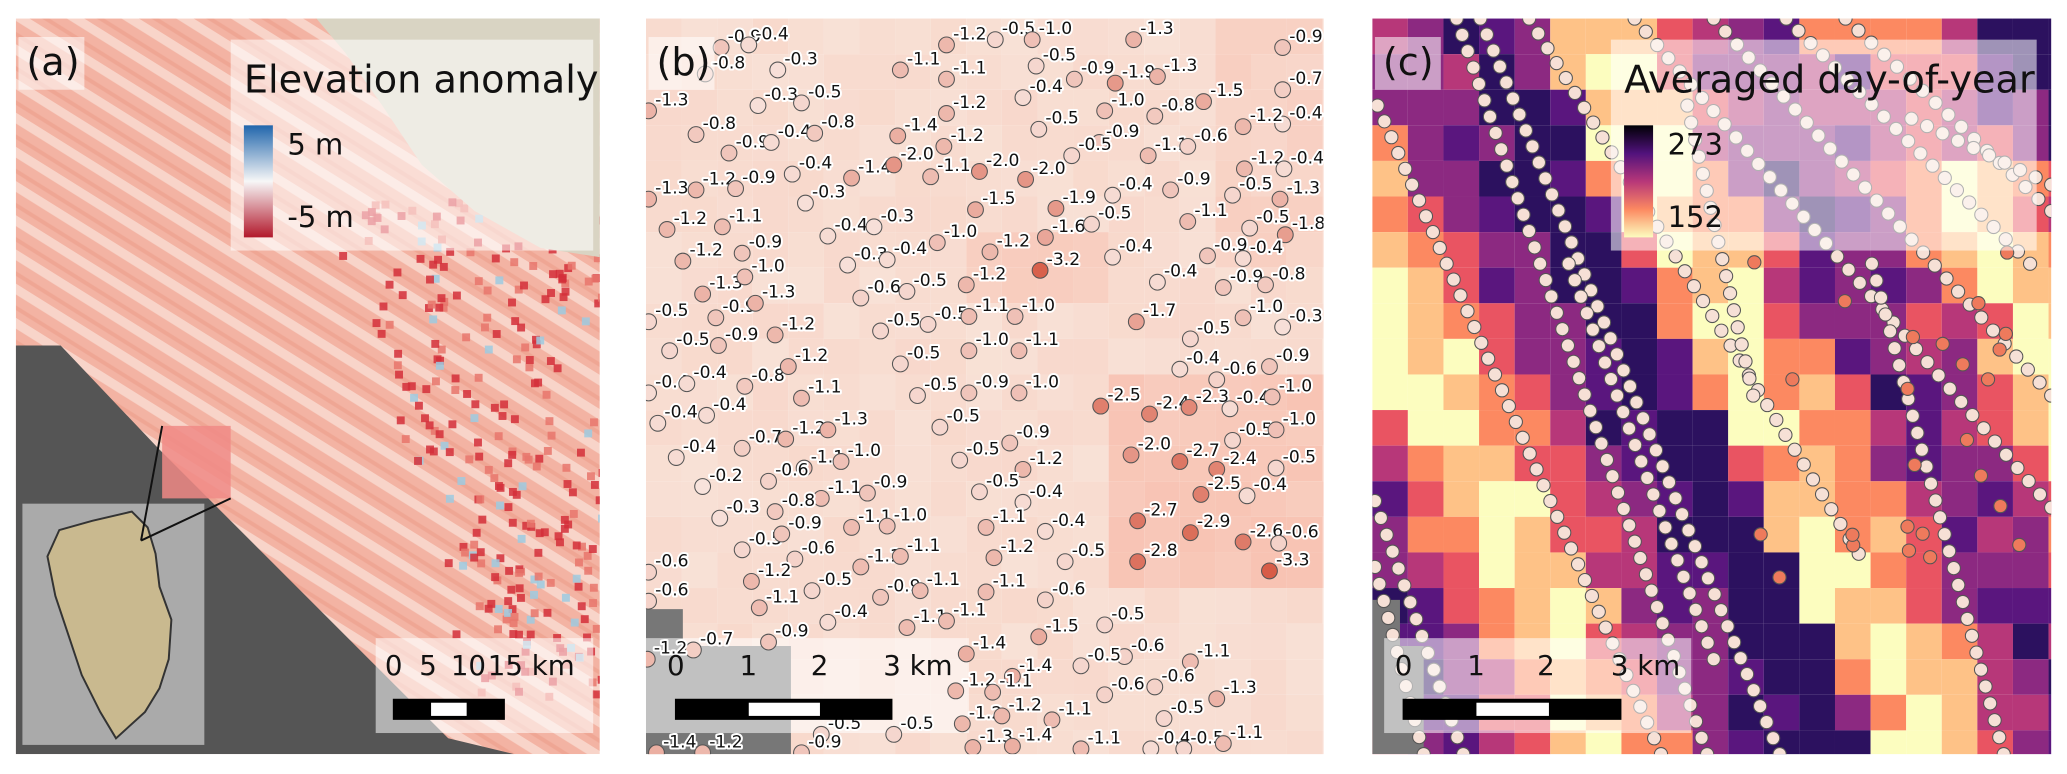 This screenshot has height=774, width=2067. Describe the element at coordinates (828, 193) in the screenshot. I see `point-label: -0.3` at that location.